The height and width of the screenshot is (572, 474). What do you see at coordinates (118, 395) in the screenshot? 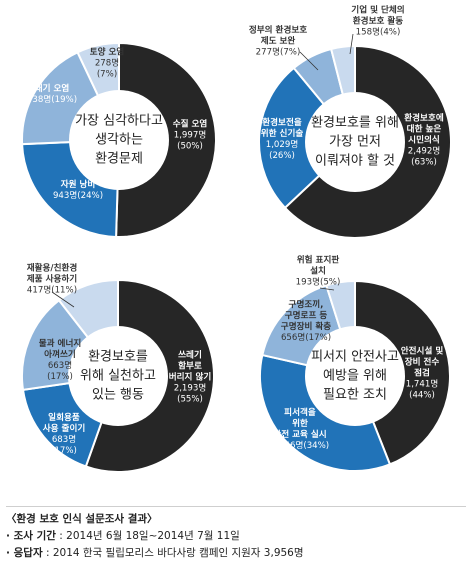
I see `chart-title-line: 있는 행동` at bounding box center [118, 395].